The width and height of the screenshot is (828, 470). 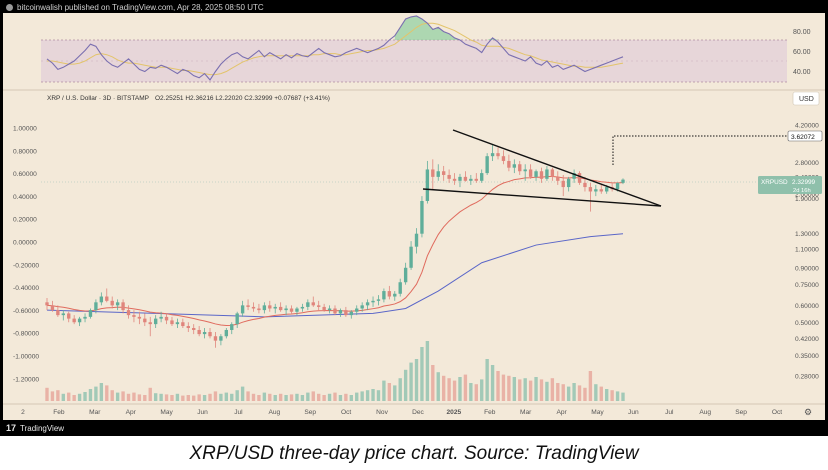 I want to click on price-tick-label: 4.20000, so click(x=807, y=126).